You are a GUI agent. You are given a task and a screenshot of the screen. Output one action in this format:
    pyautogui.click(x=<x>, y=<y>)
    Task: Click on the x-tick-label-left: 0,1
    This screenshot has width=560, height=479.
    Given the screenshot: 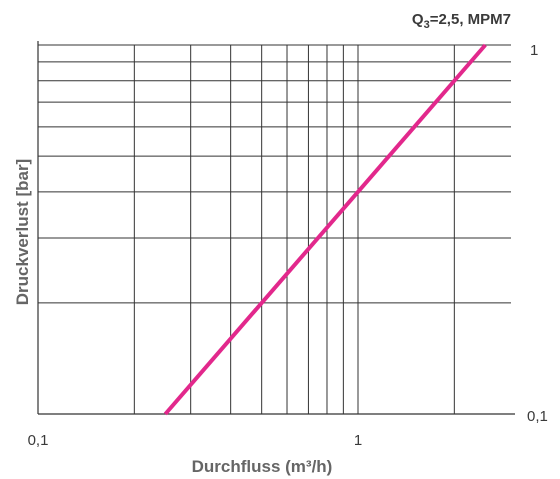 What is the action you would take?
    pyautogui.click(x=38, y=440)
    